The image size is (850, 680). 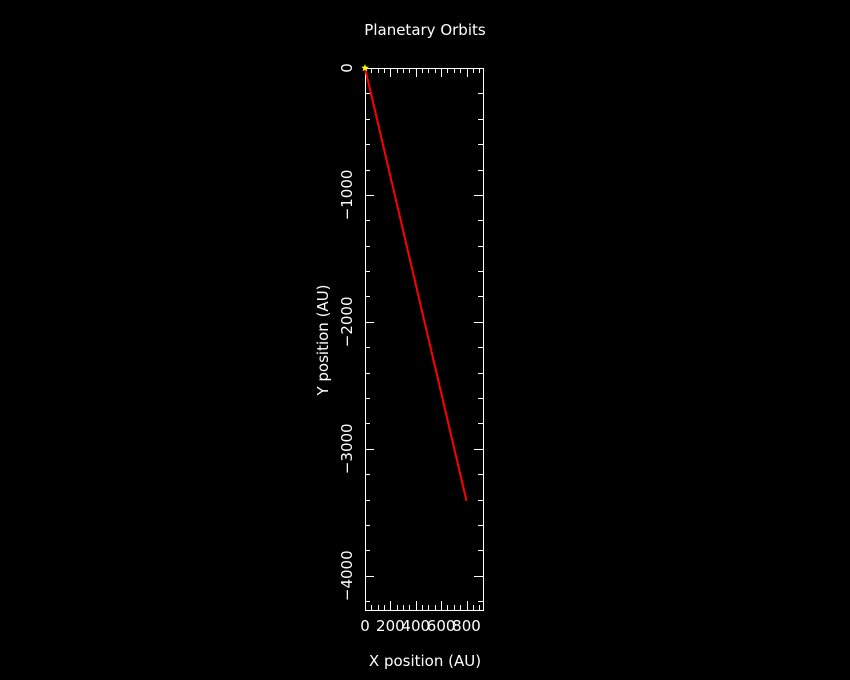 What do you see at coordinates (390, 626) in the screenshot?
I see `x-tick-label: 200` at bounding box center [390, 626].